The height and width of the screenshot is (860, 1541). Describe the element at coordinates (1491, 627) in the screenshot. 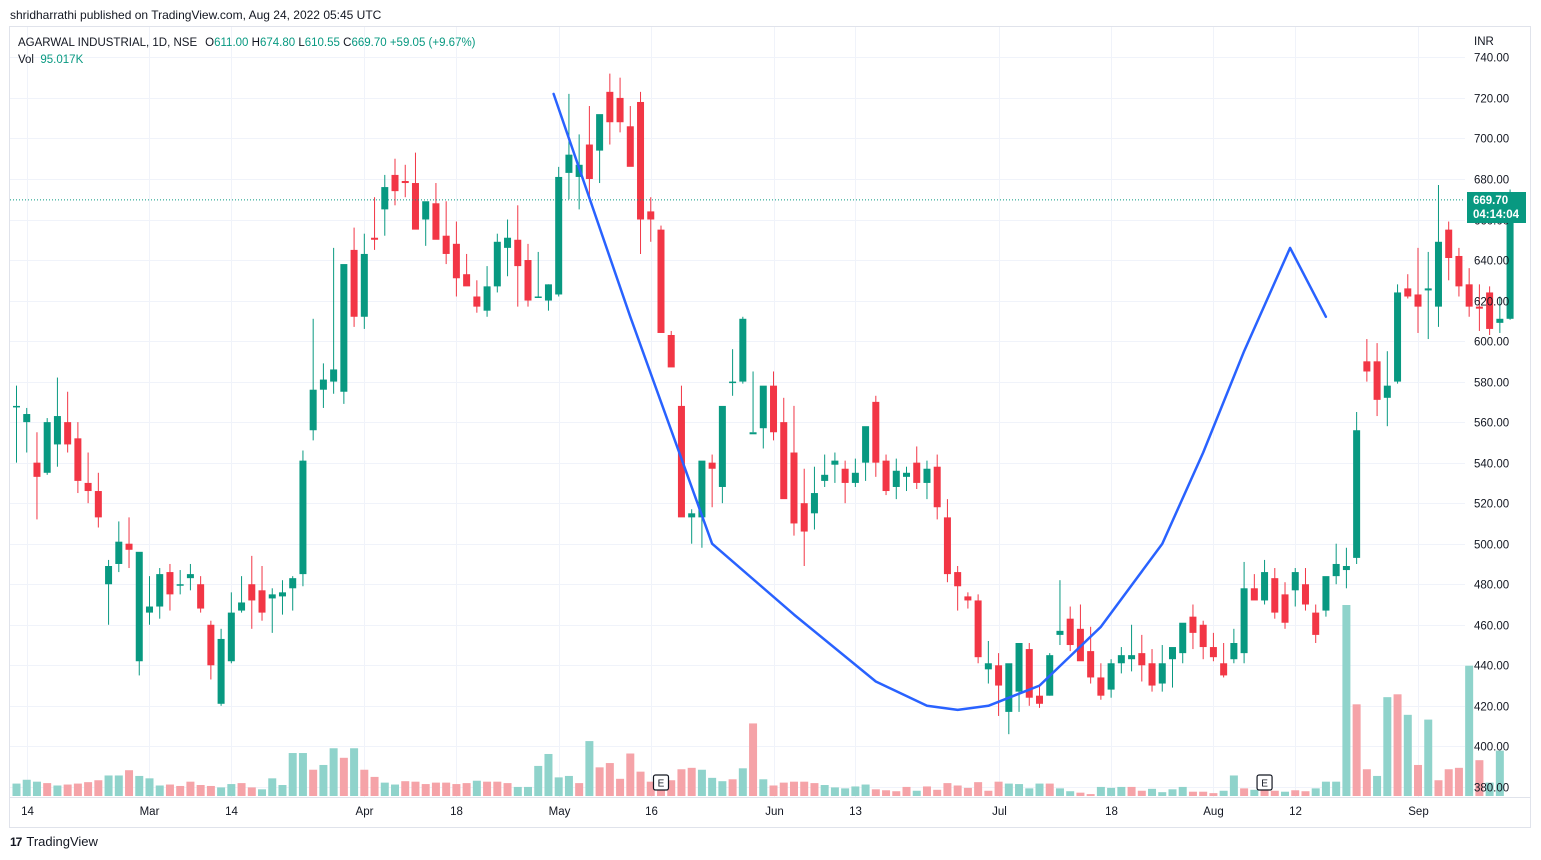

I see `price-tick-label: 460.00` at that location.